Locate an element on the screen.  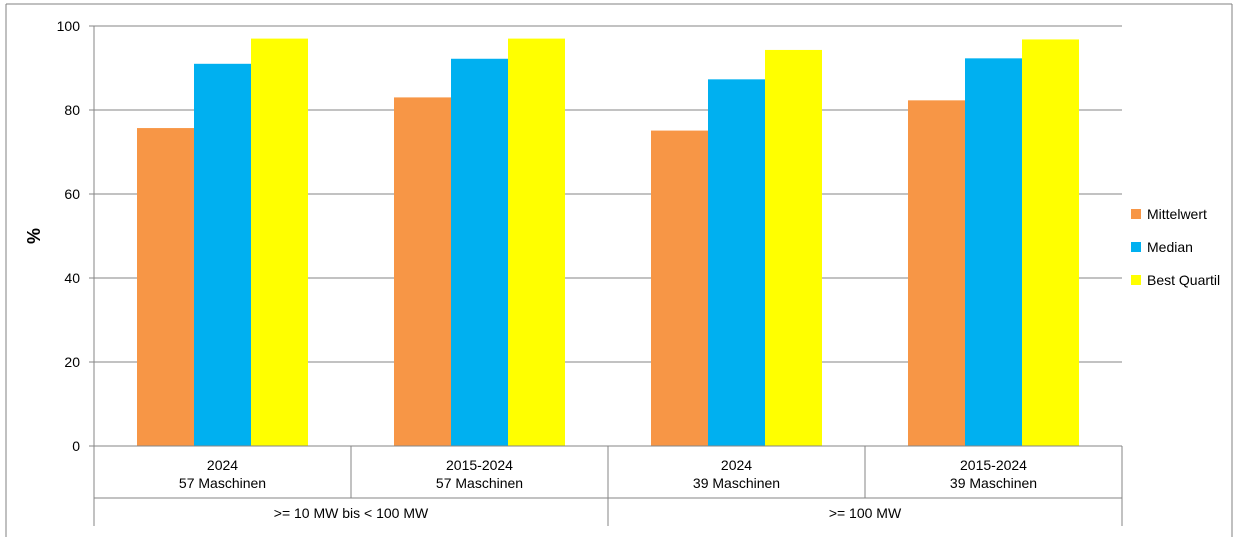
legend-swatch-median is located at coordinates (1136, 247).